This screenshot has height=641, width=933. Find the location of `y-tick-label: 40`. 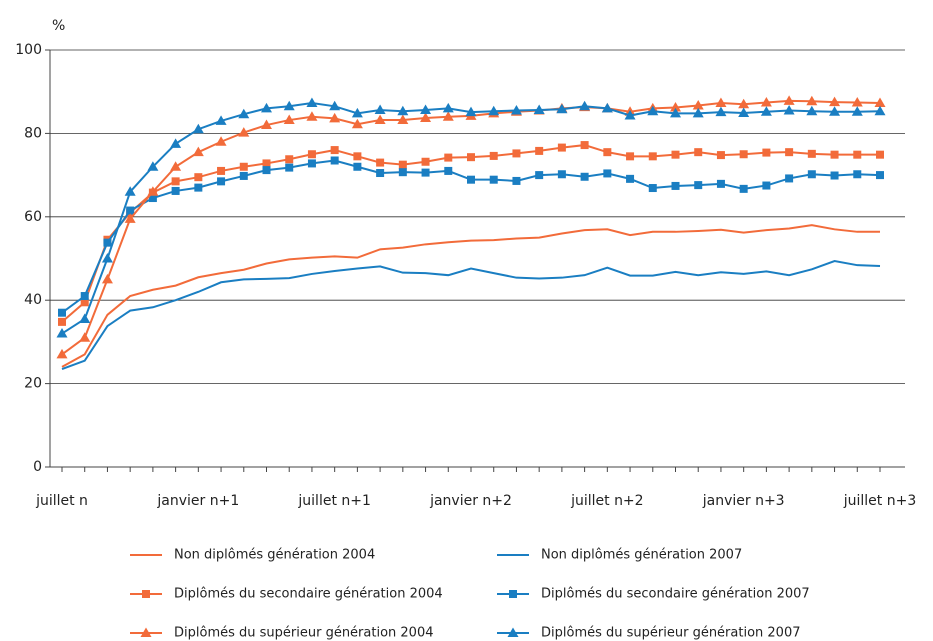

y-tick-label: 40 is located at coordinates (33, 300).